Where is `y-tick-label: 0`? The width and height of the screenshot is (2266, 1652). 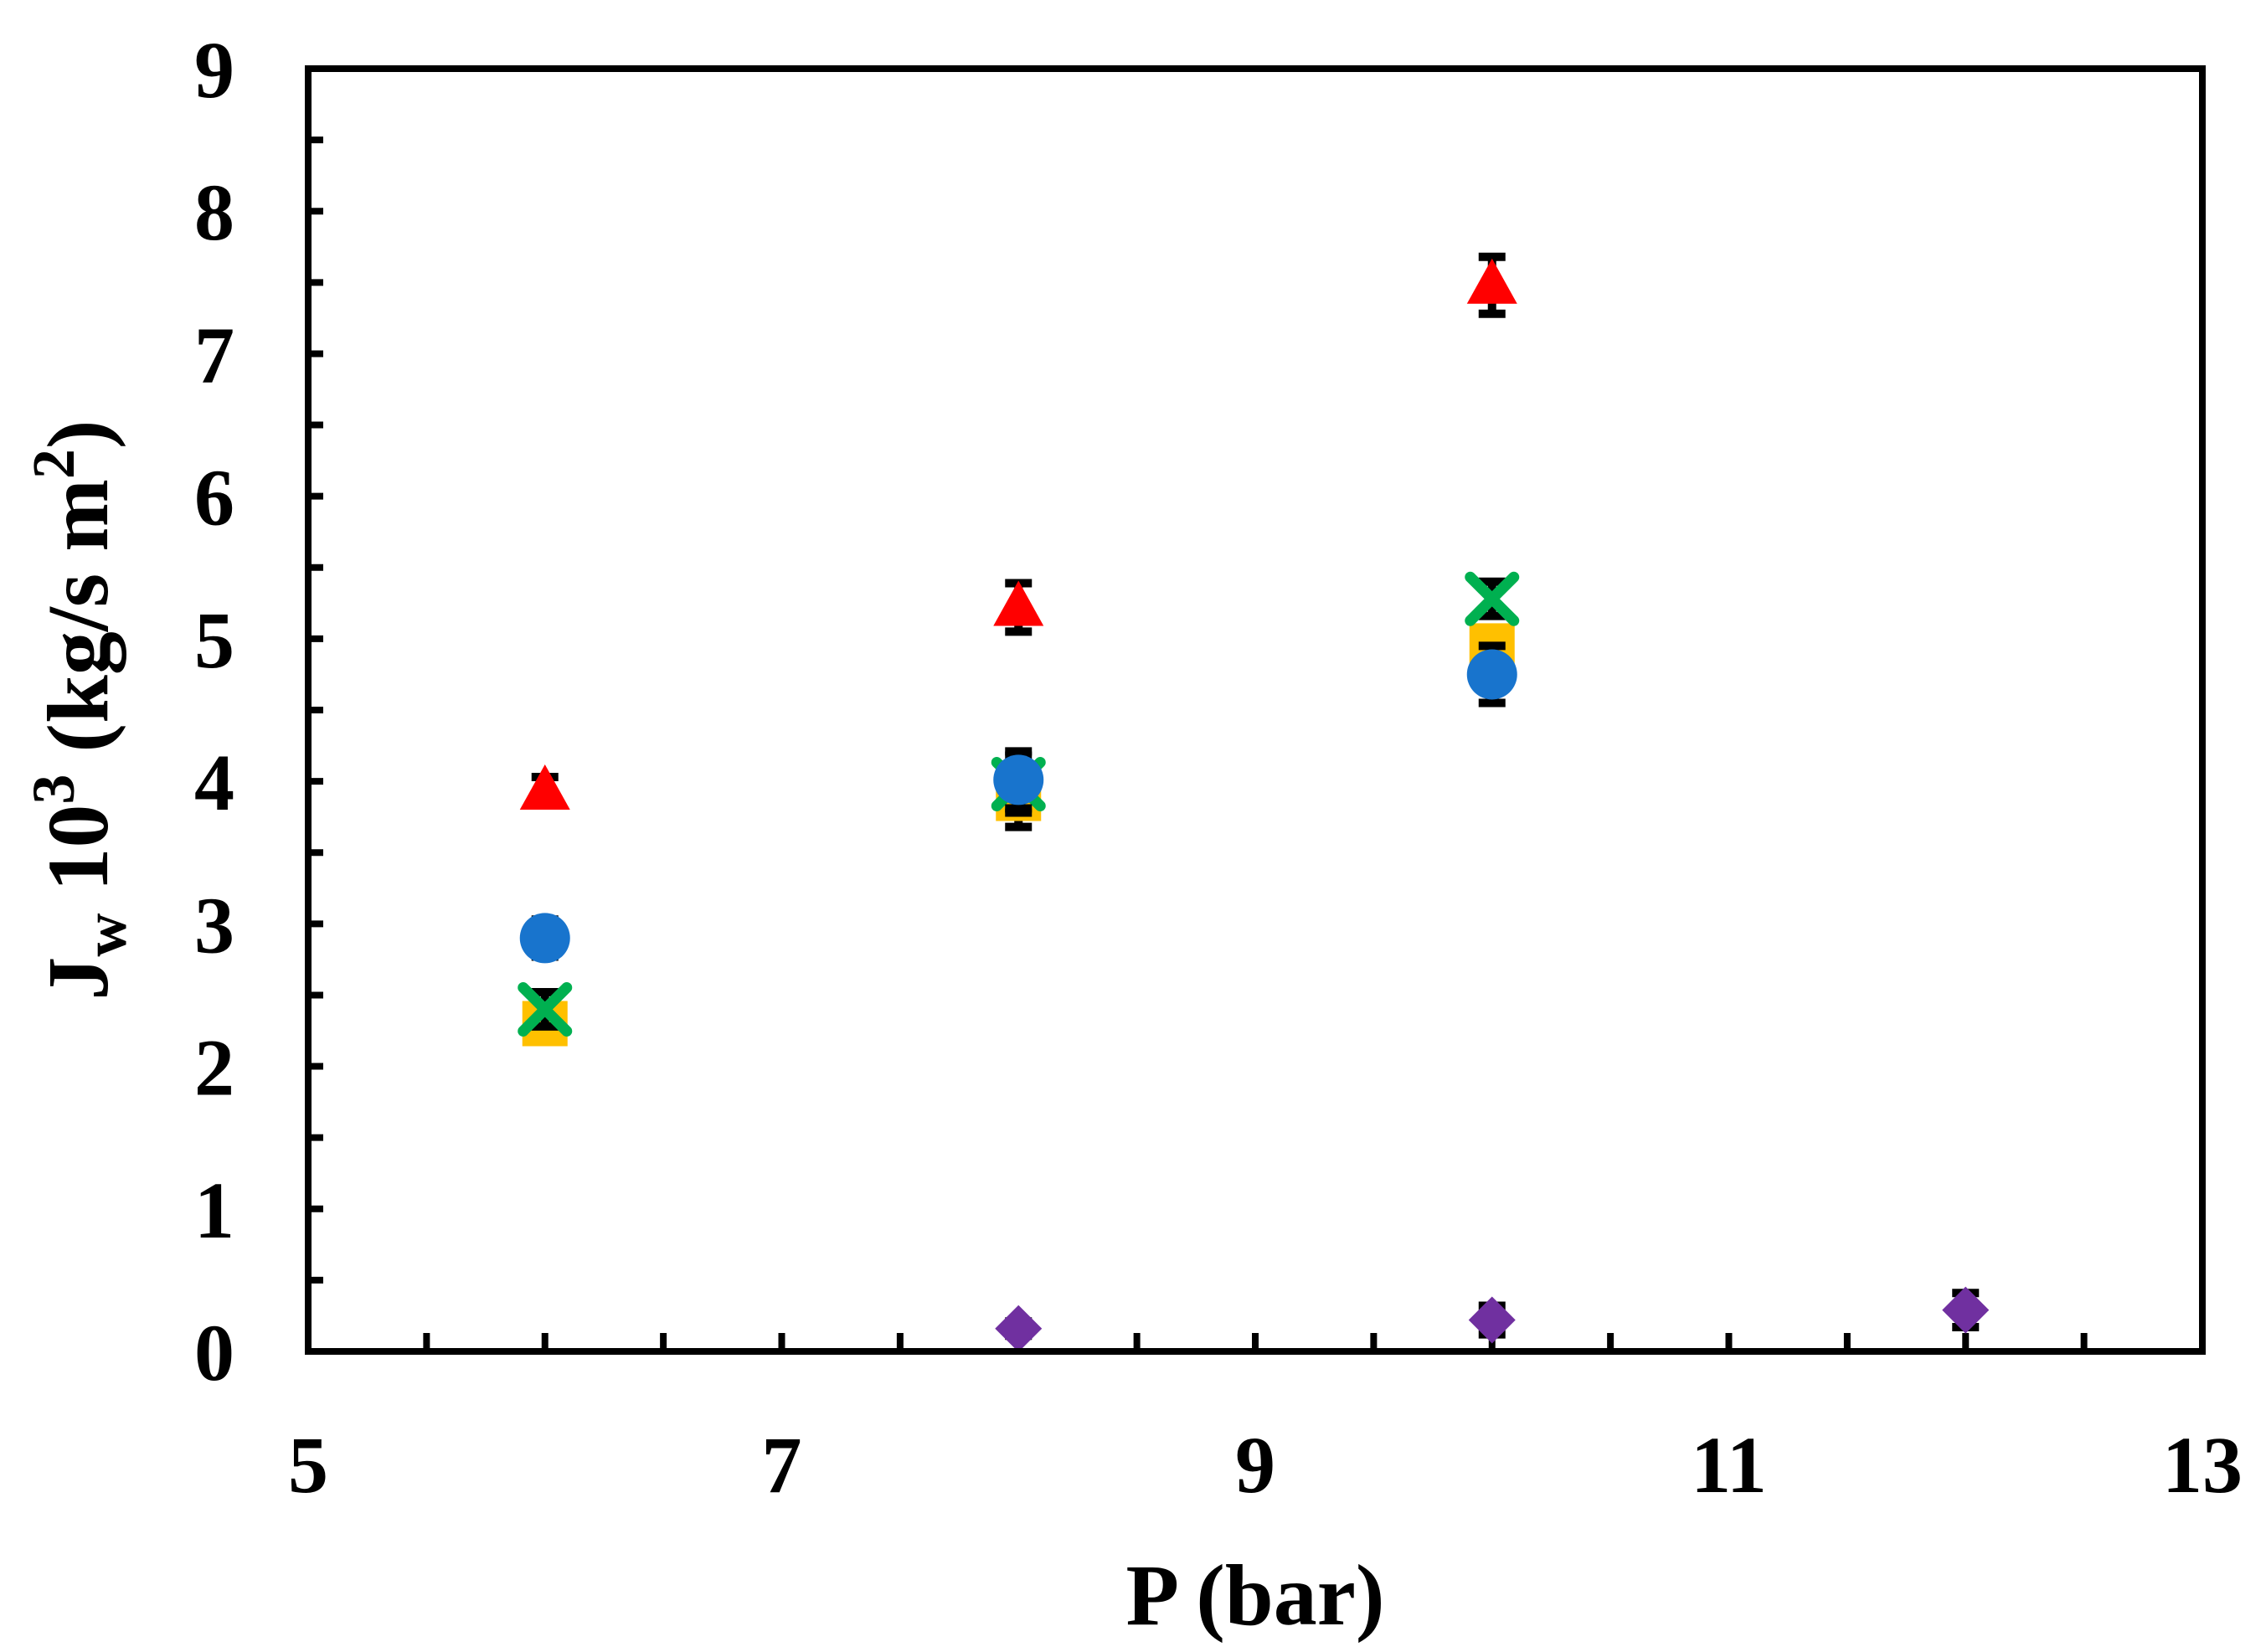
y-tick-label: 0 is located at coordinates (214, 1352).